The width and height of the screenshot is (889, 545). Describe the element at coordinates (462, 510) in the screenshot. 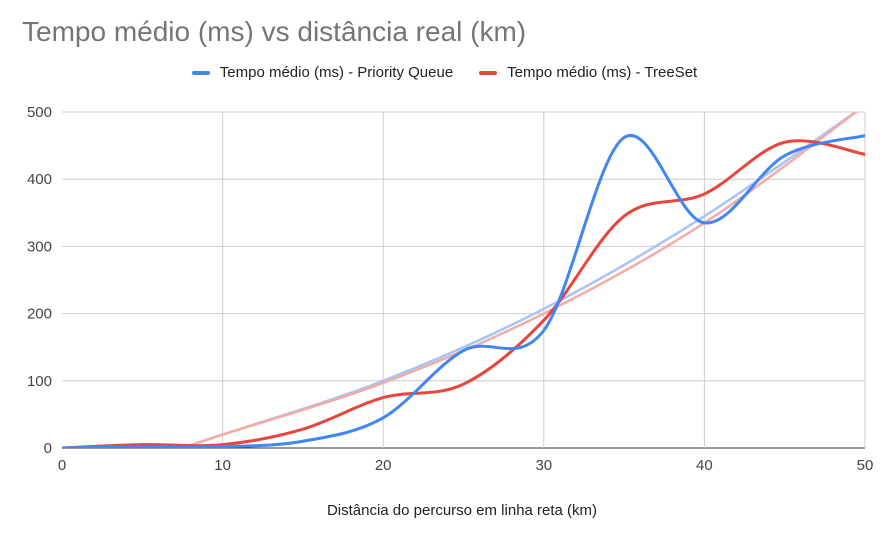

I see `x-axis-label: Distância do percurso em linha reta (km)` at that location.